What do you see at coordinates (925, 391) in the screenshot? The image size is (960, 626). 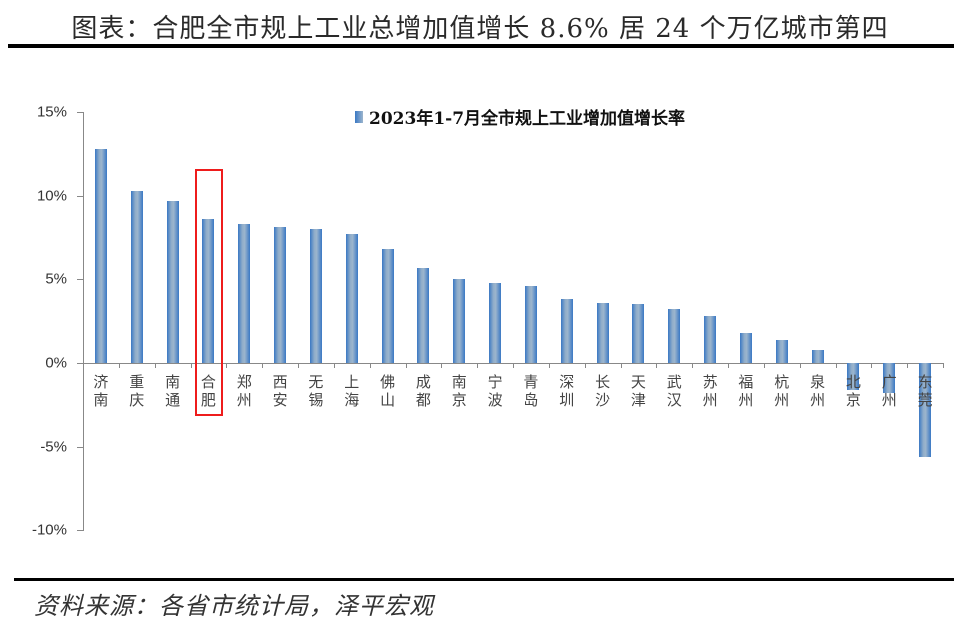 I see `x-category-label: 东莞` at bounding box center [925, 391].